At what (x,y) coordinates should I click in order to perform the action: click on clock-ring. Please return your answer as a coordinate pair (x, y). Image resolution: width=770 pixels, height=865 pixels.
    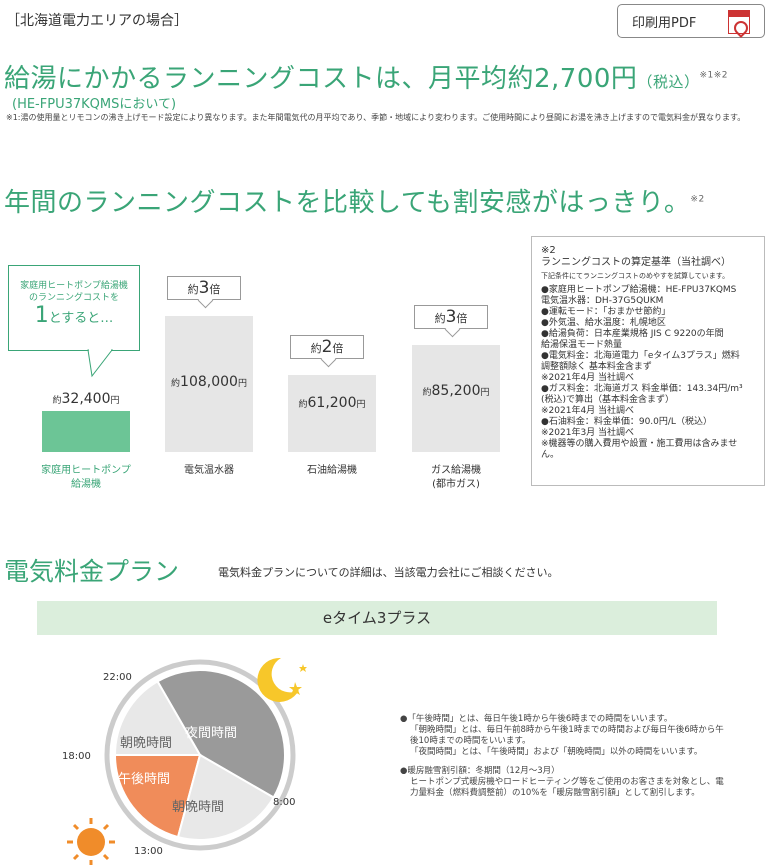
    Looking at the image, I should click on (200, 755).